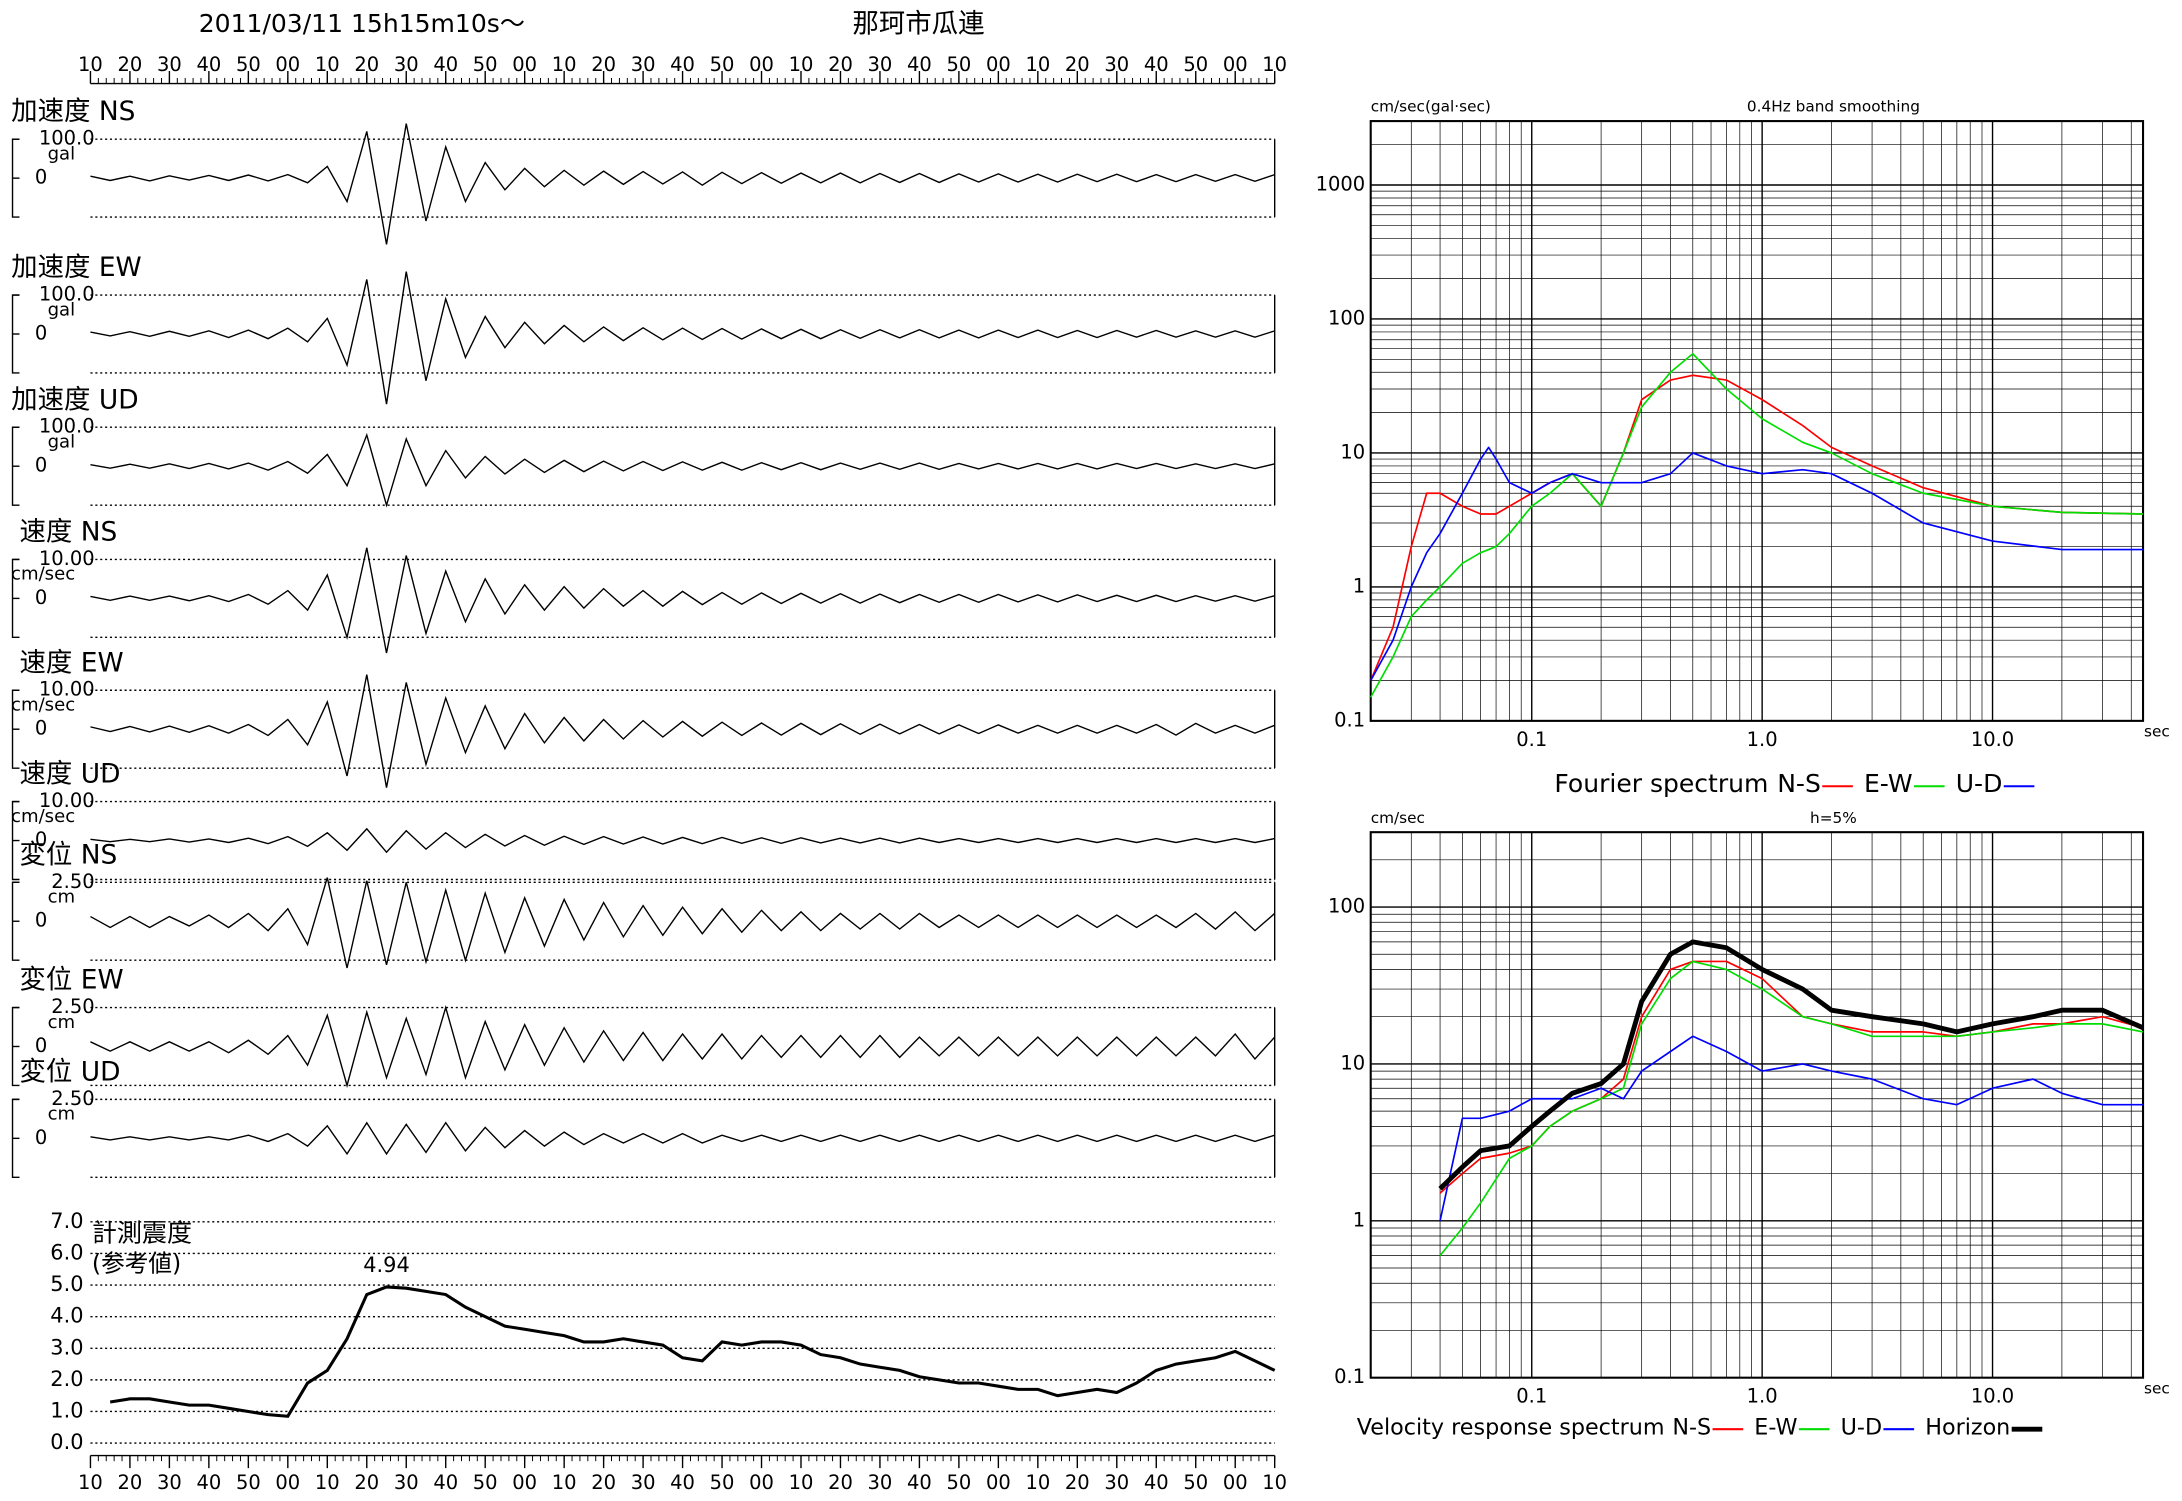 This screenshot has height=1501, width=2182. What do you see at coordinates (1398, 818) in the screenshot?
I see `unit-title: cm/sec` at bounding box center [1398, 818].